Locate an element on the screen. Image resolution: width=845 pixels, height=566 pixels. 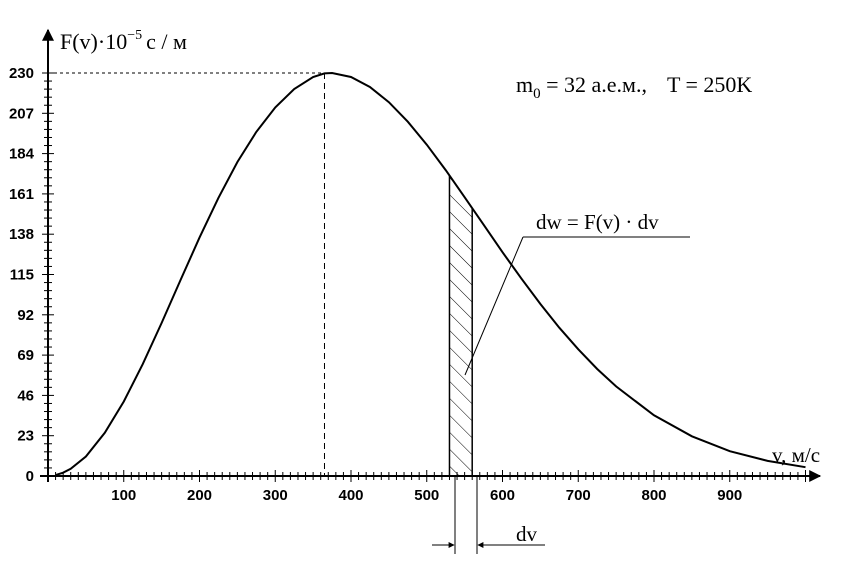
y-tick-label: 184 is located at coordinates (22, 154).